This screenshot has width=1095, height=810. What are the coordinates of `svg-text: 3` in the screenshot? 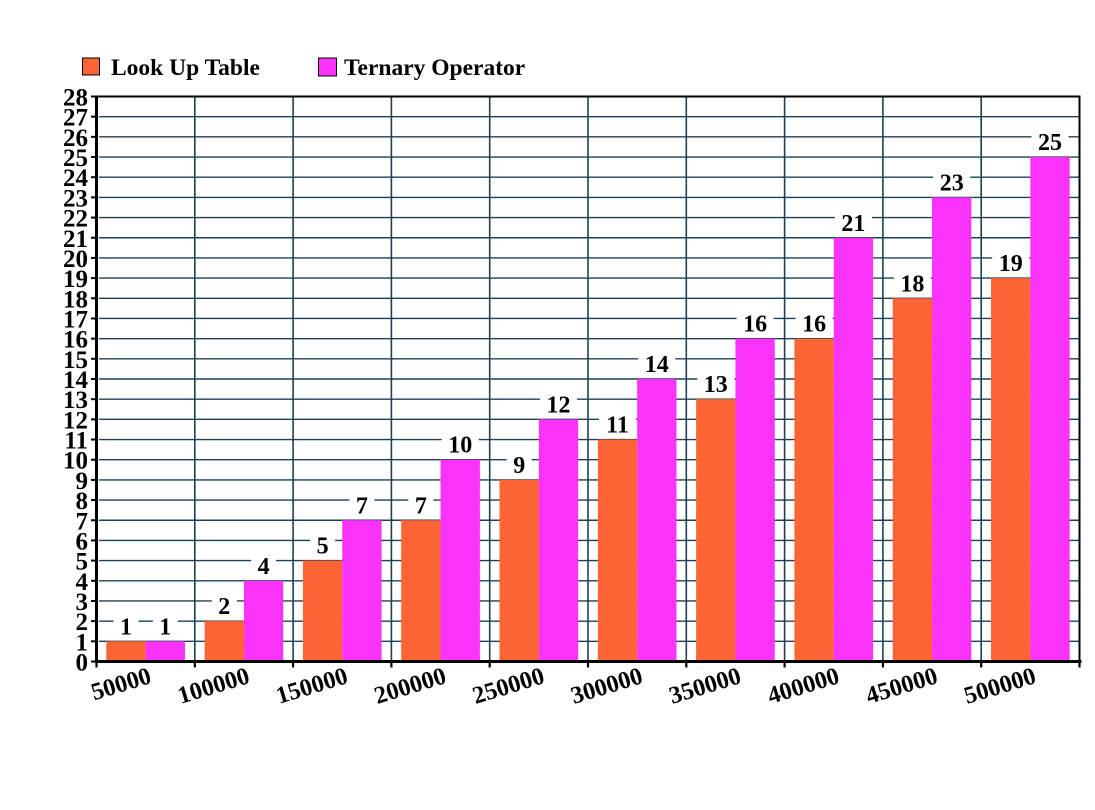 It's located at (82, 602).